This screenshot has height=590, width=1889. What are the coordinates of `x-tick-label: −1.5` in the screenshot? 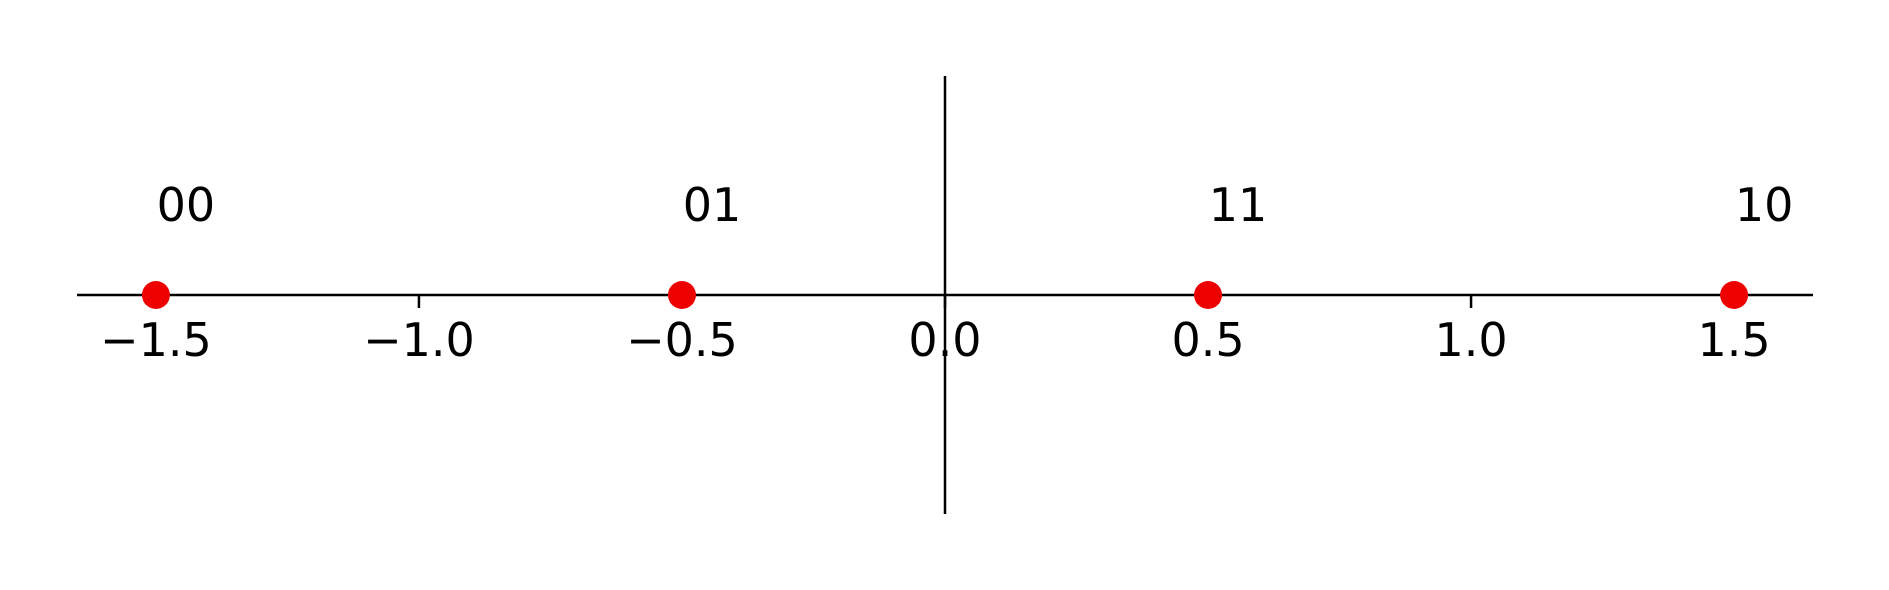 It's located at (156, 340).